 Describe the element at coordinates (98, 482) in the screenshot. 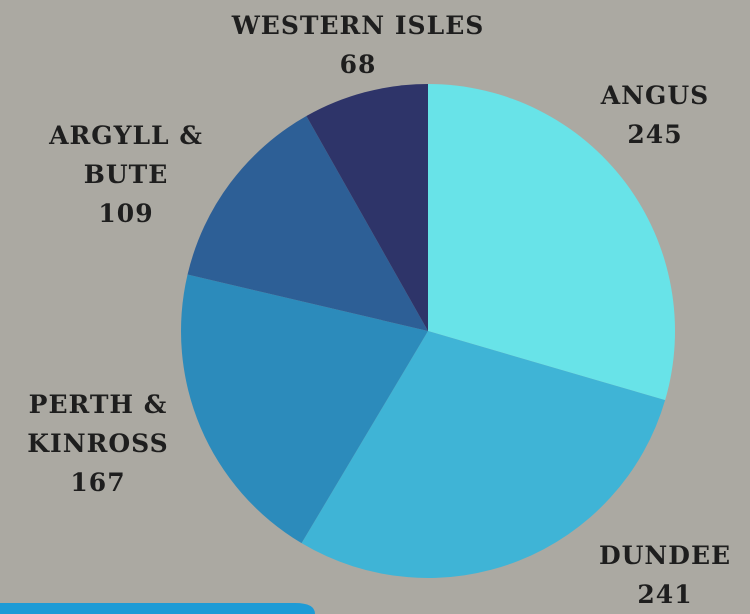

I see `slice-value: 167` at that location.